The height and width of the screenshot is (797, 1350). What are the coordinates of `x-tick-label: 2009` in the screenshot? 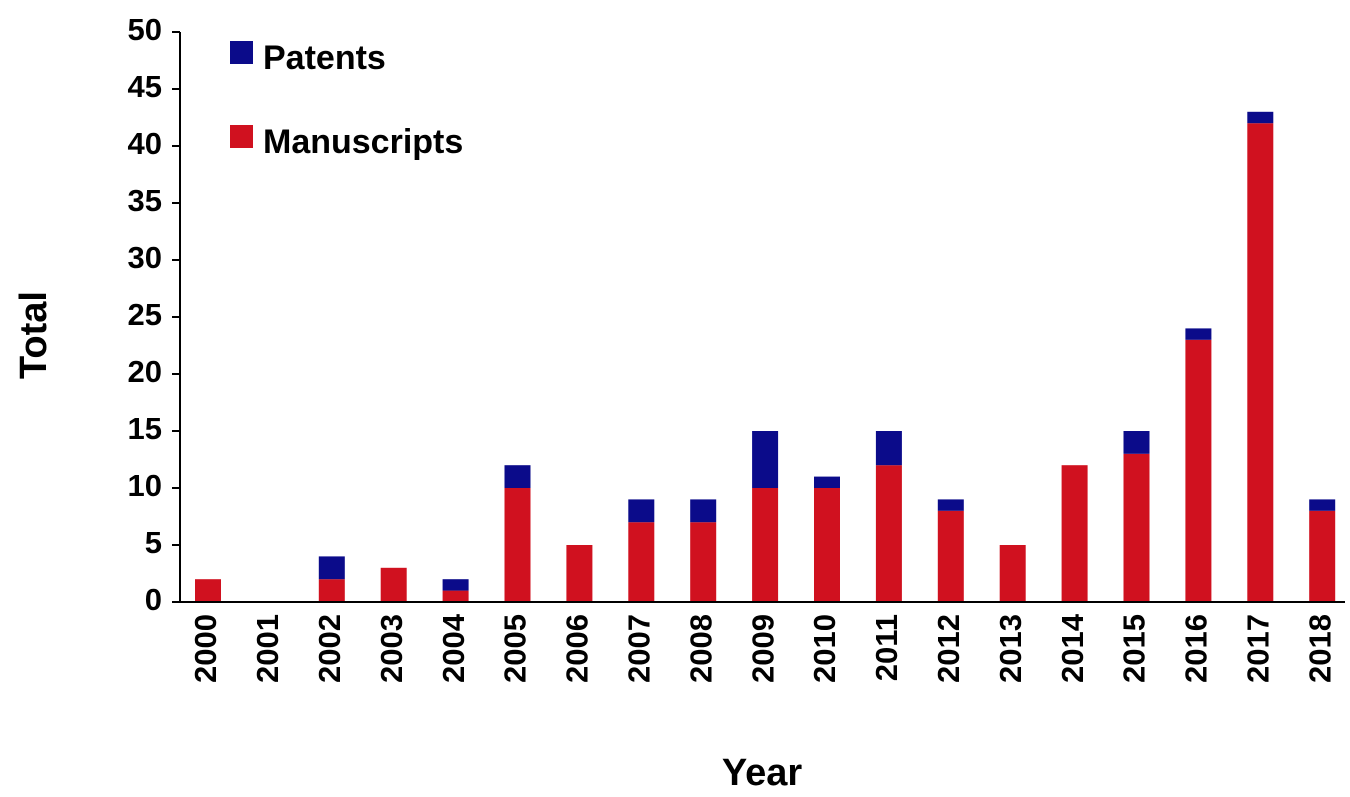 It's located at (762, 648).